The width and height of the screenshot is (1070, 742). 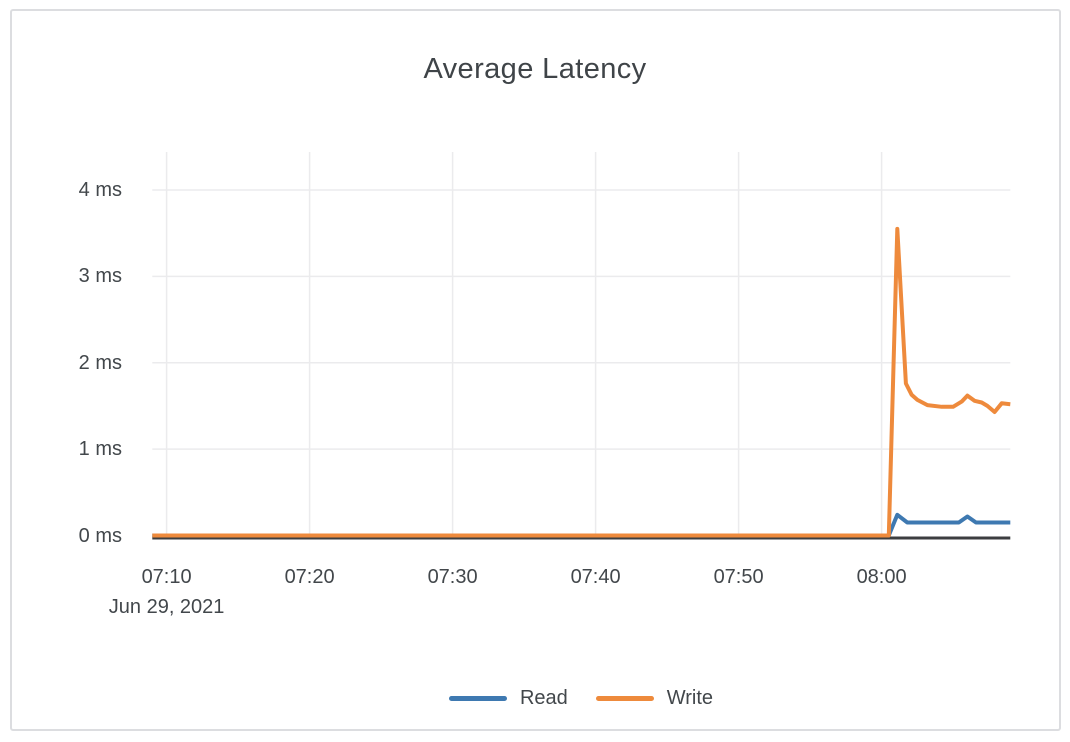 What do you see at coordinates (100, 276) in the screenshot?
I see `y-axis-label-3ms: 3 ms` at bounding box center [100, 276].